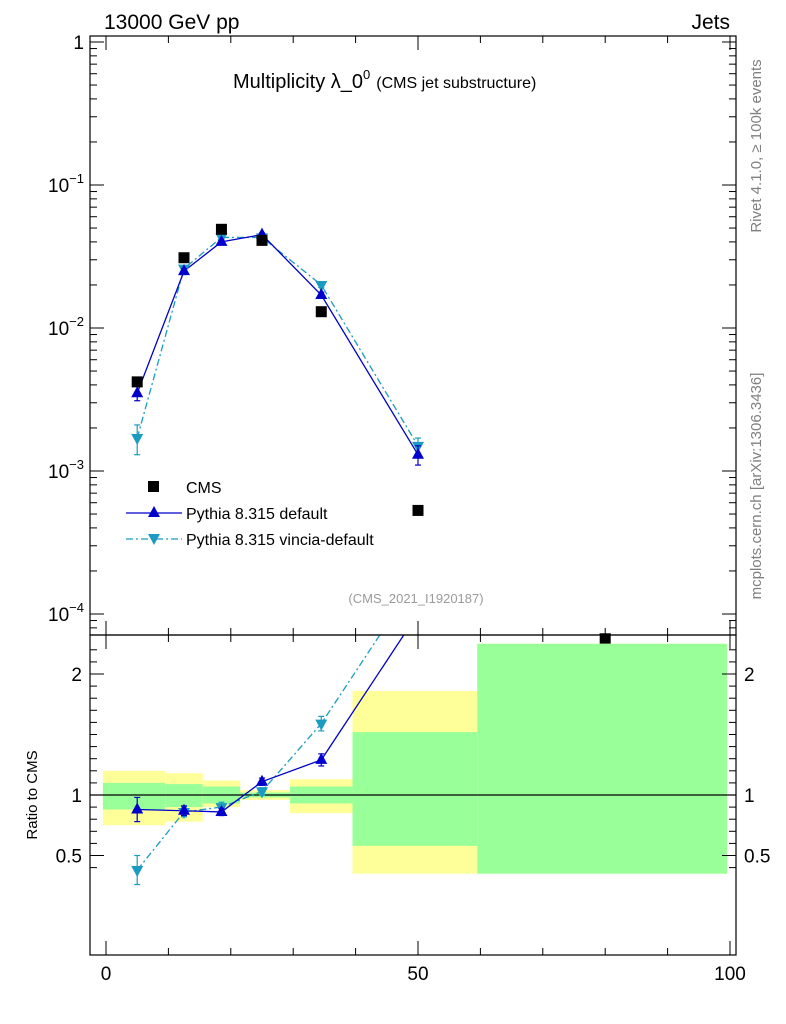 The height and width of the screenshot is (1024, 786). What do you see at coordinates (76, 178) in the screenshot?
I see `main-y-tick-label-exp: −1` at bounding box center [76, 178].